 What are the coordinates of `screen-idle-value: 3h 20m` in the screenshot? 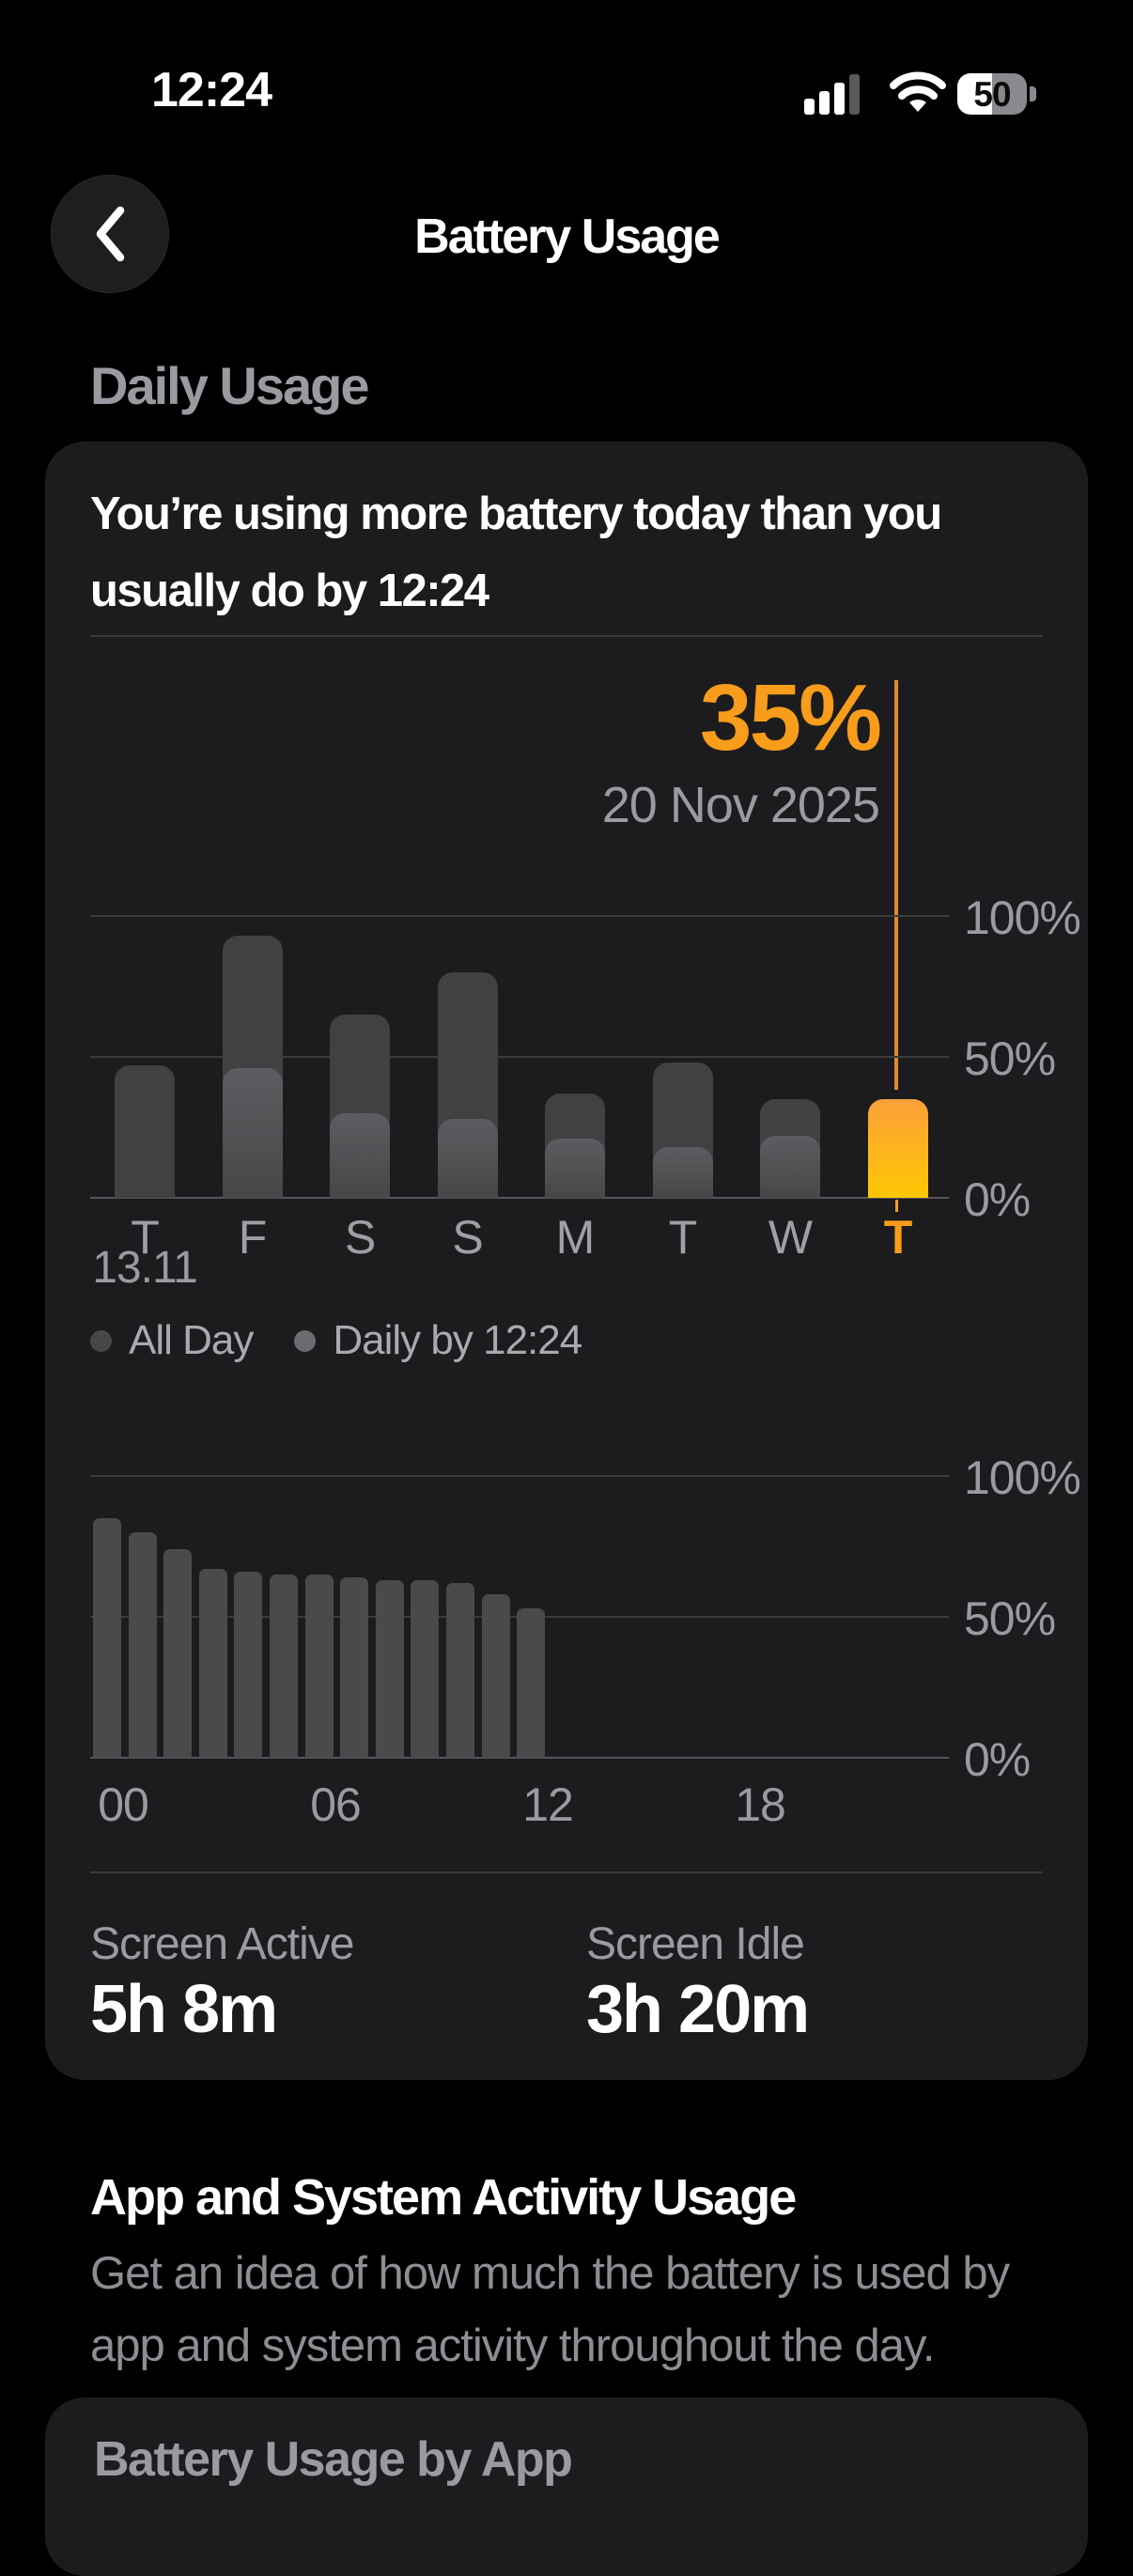 It's located at (698, 2010).